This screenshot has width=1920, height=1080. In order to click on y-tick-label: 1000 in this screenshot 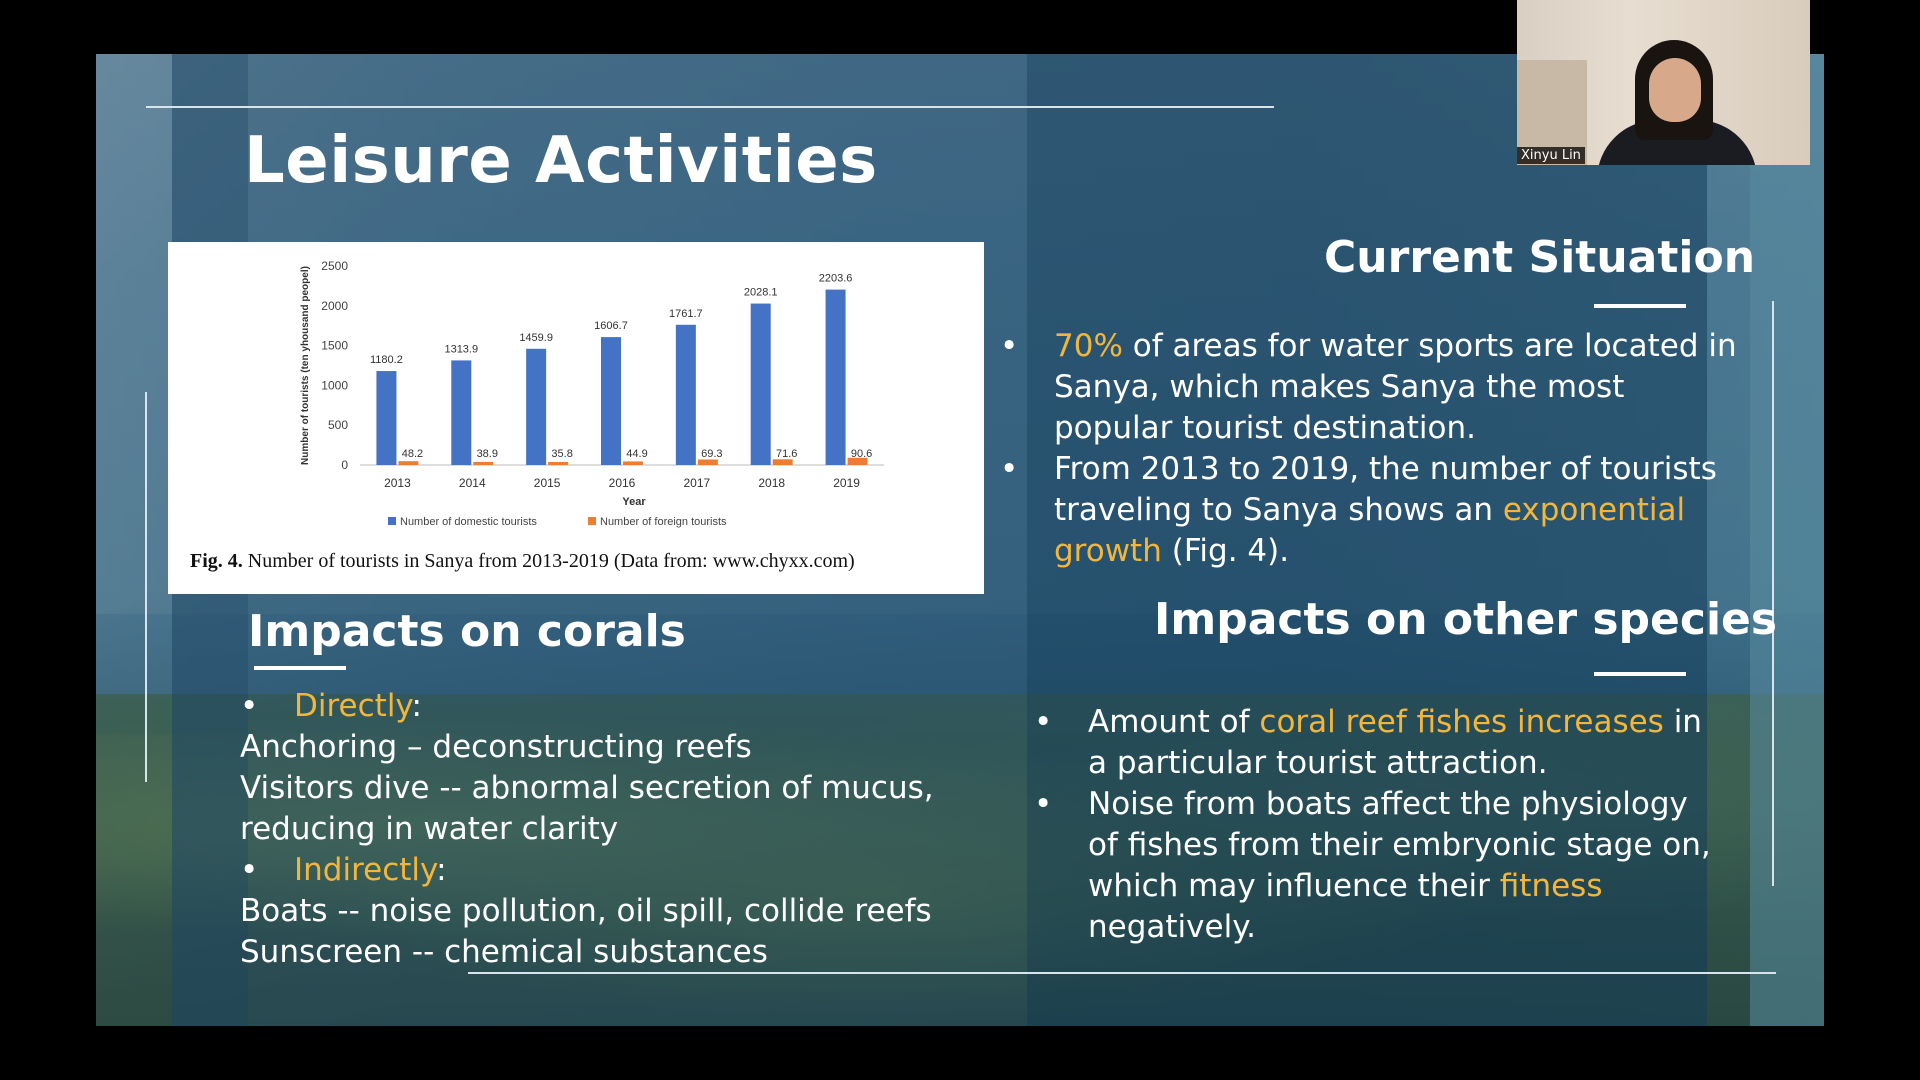, I will do `click(334, 385)`.